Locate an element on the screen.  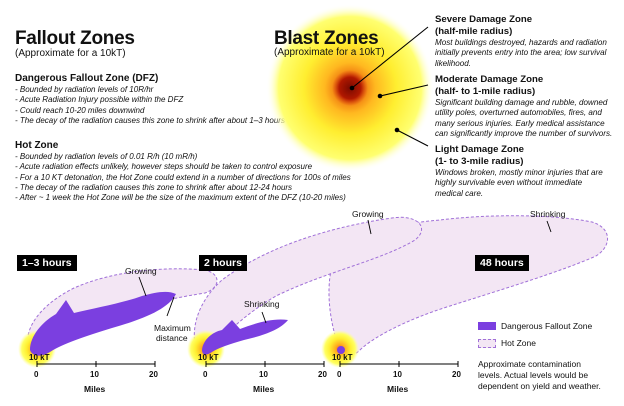
moderate-zone-radius: (half- to 1-mile radius) is located at coordinates (485, 91).